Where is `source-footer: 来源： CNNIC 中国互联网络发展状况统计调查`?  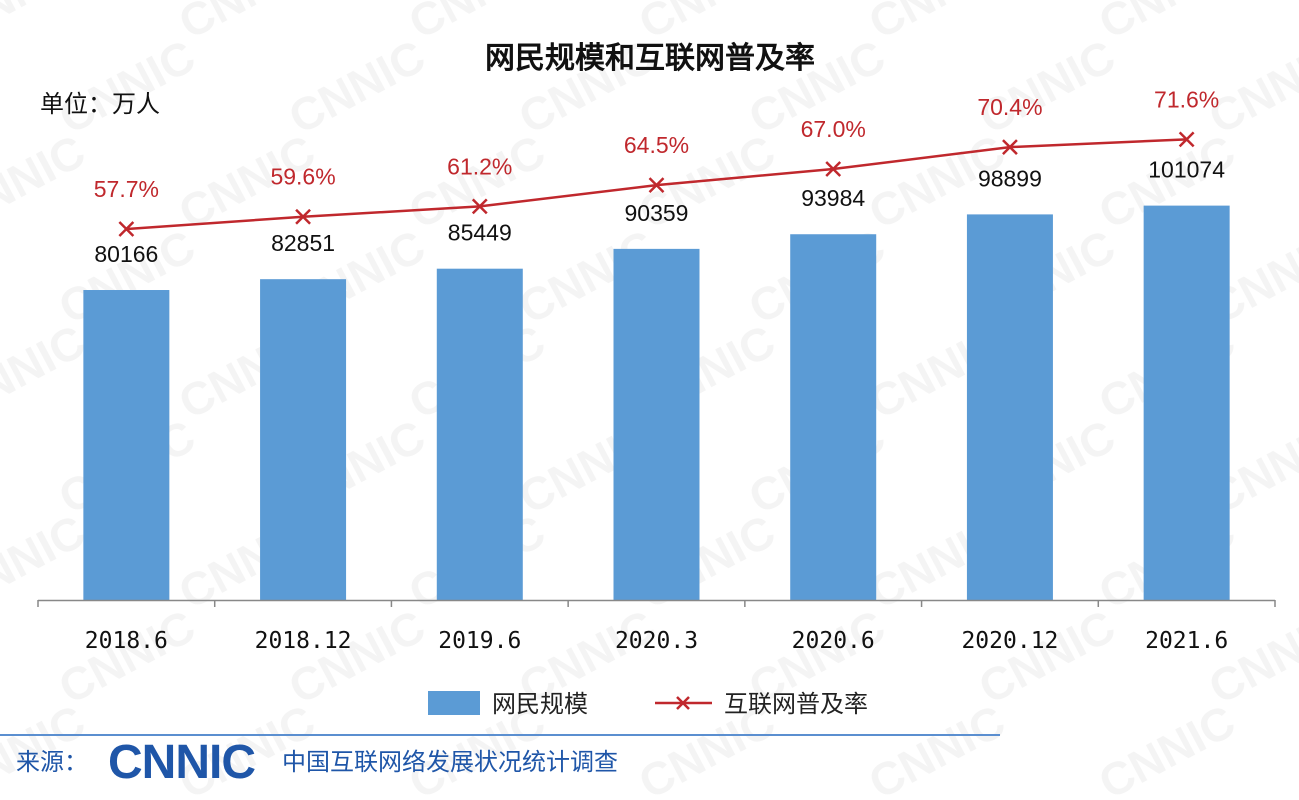
source-footer: 来源： CNNIC 中国互联网络发展状况统计调查 is located at coordinates (500, 761).